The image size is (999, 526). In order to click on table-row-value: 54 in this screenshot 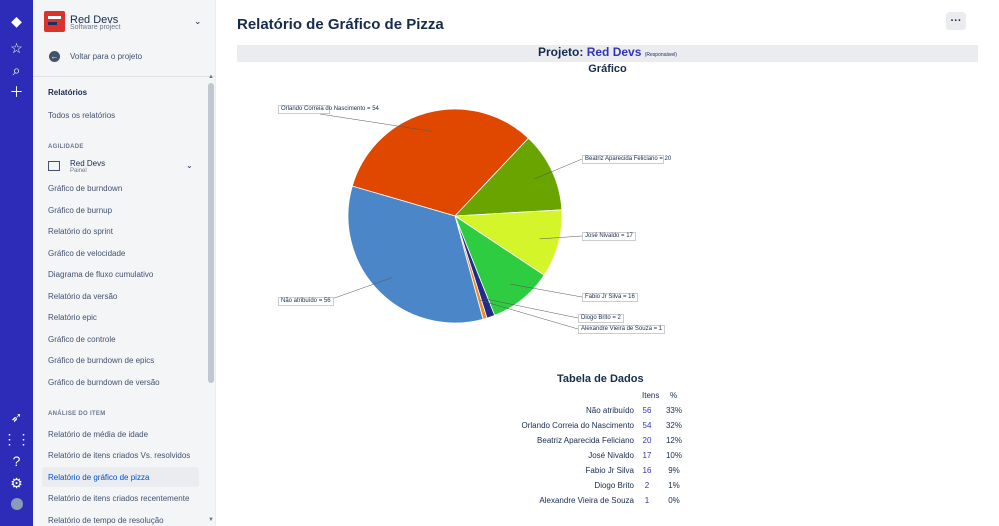, I will do `click(647, 425)`.